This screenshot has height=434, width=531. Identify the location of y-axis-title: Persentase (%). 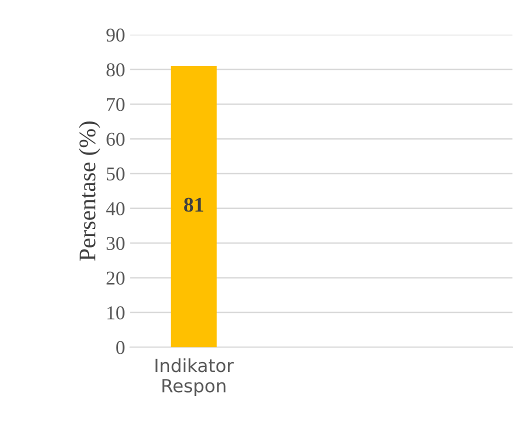
(89, 191).